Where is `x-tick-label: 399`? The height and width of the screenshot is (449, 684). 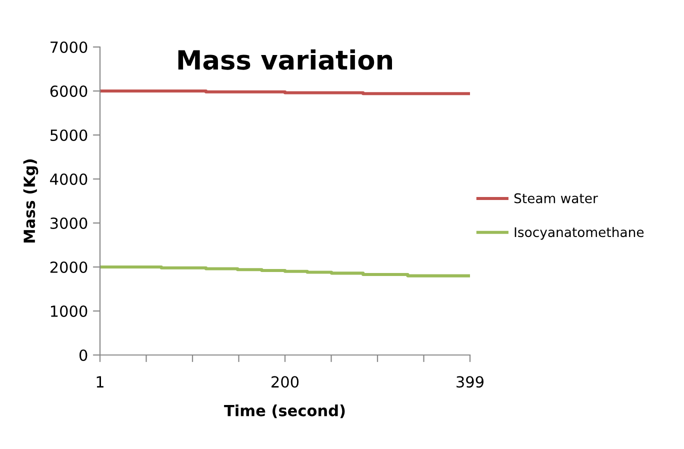
x-tick-label: 399 is located at coordinates (470, 382).